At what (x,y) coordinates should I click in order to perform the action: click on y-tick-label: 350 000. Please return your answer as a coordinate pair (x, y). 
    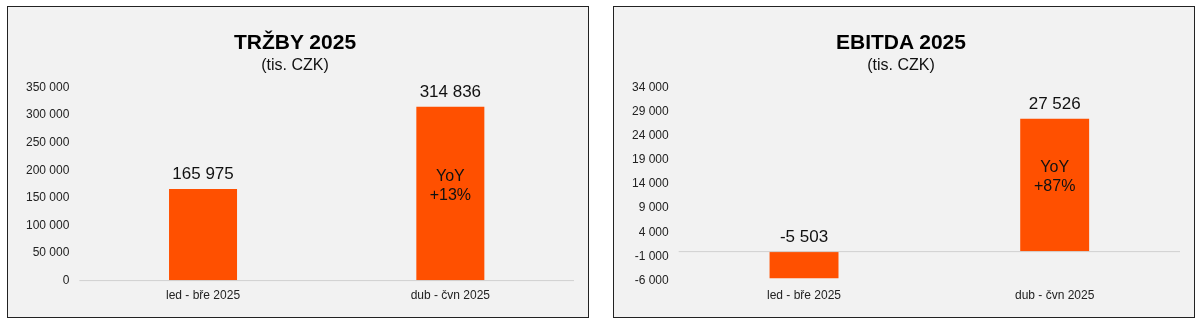
    Looking at the image, I should click on (47, 86).